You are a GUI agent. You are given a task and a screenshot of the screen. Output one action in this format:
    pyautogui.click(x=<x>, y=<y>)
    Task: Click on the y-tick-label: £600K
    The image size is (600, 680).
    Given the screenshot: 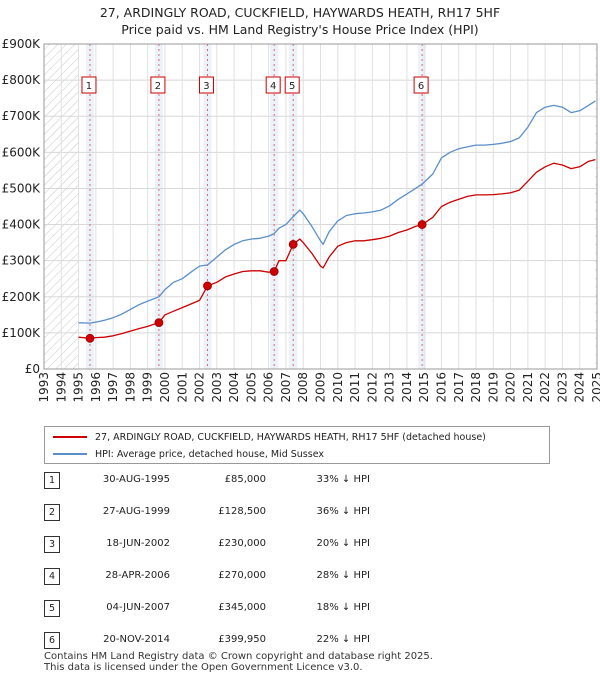 What is the action you would take?
    pyautogui.click(x=22, y=152)
    